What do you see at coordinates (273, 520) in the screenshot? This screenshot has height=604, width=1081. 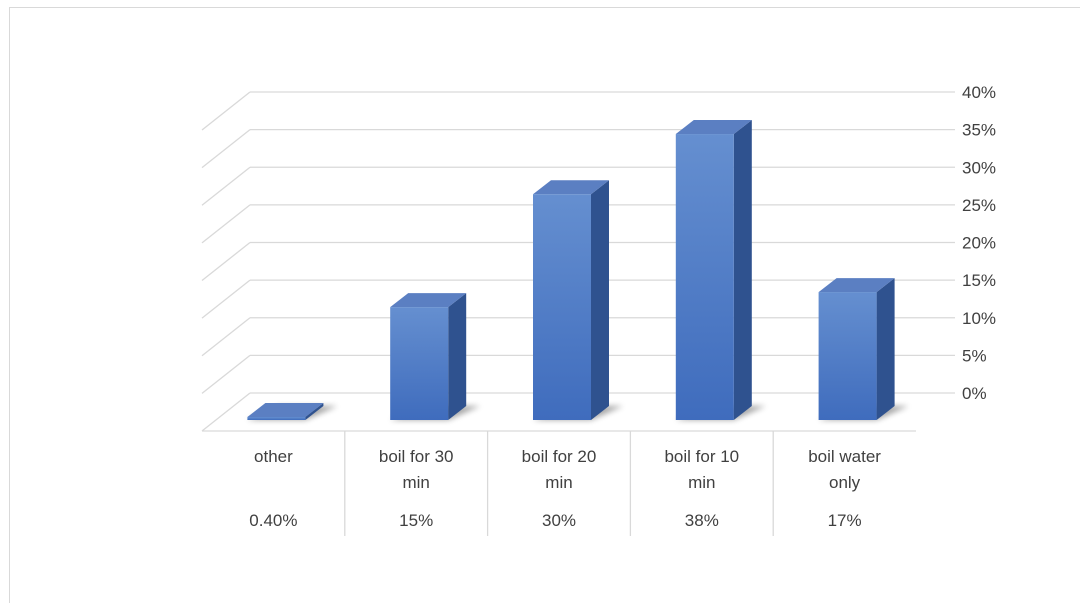 I see `value-label: 0.40%` at bounding box center [273, 520].